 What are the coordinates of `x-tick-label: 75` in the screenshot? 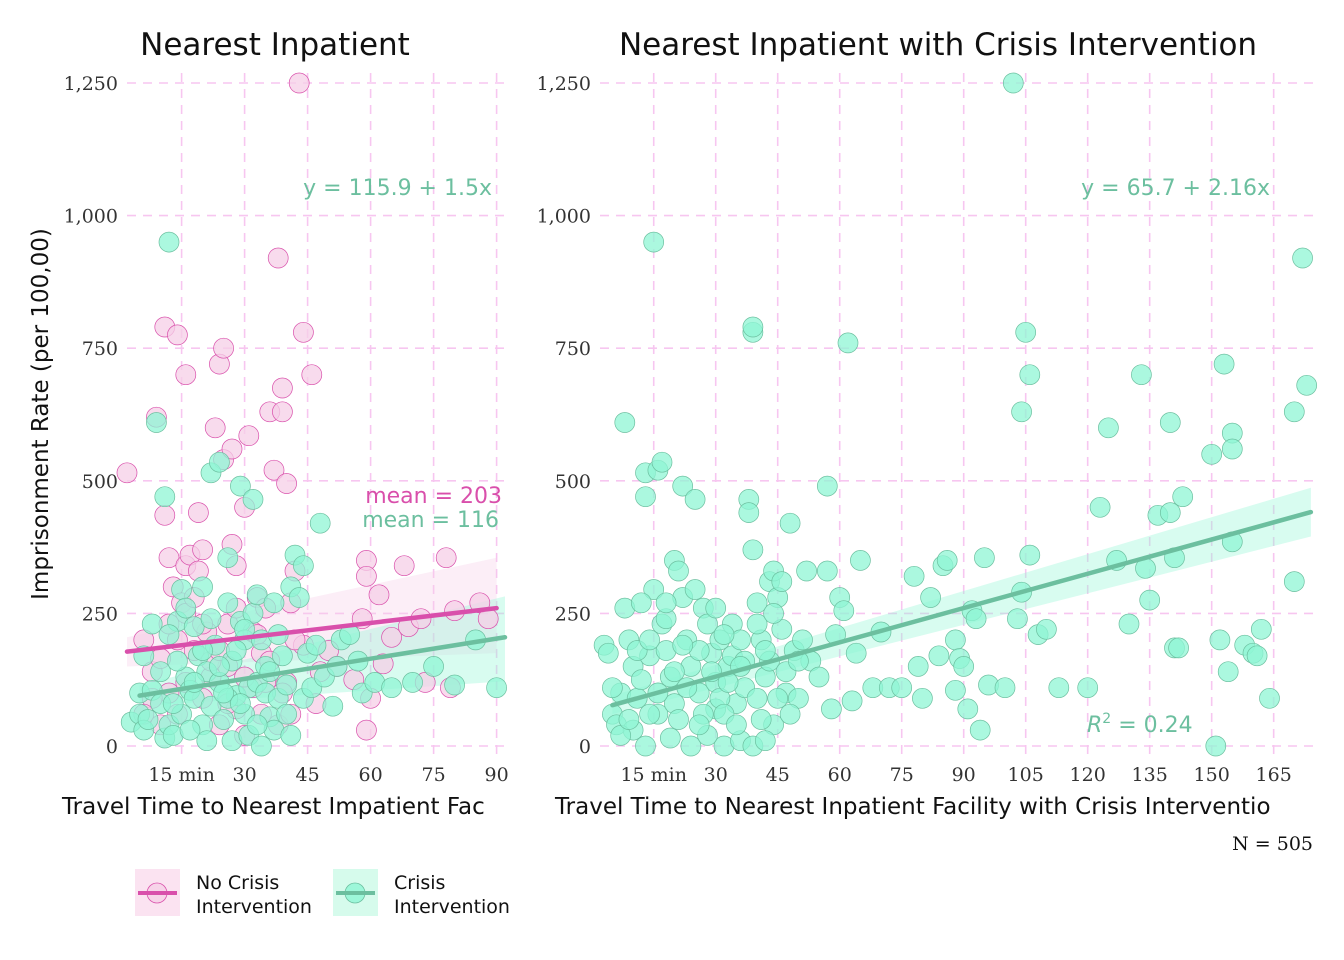 It's located at (902, 775).